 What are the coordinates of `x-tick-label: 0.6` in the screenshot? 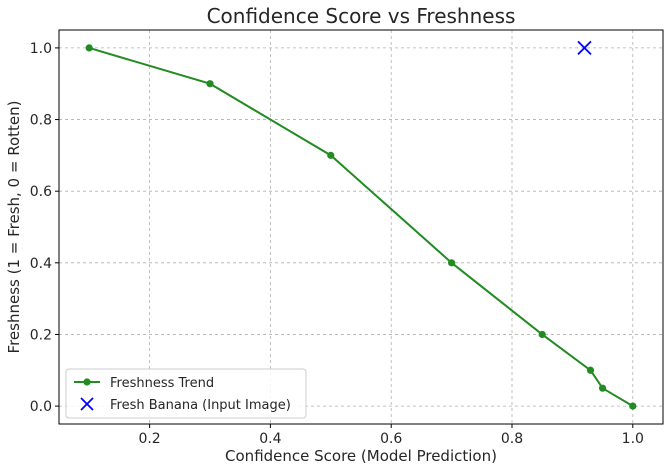 It's located at (391, 439).